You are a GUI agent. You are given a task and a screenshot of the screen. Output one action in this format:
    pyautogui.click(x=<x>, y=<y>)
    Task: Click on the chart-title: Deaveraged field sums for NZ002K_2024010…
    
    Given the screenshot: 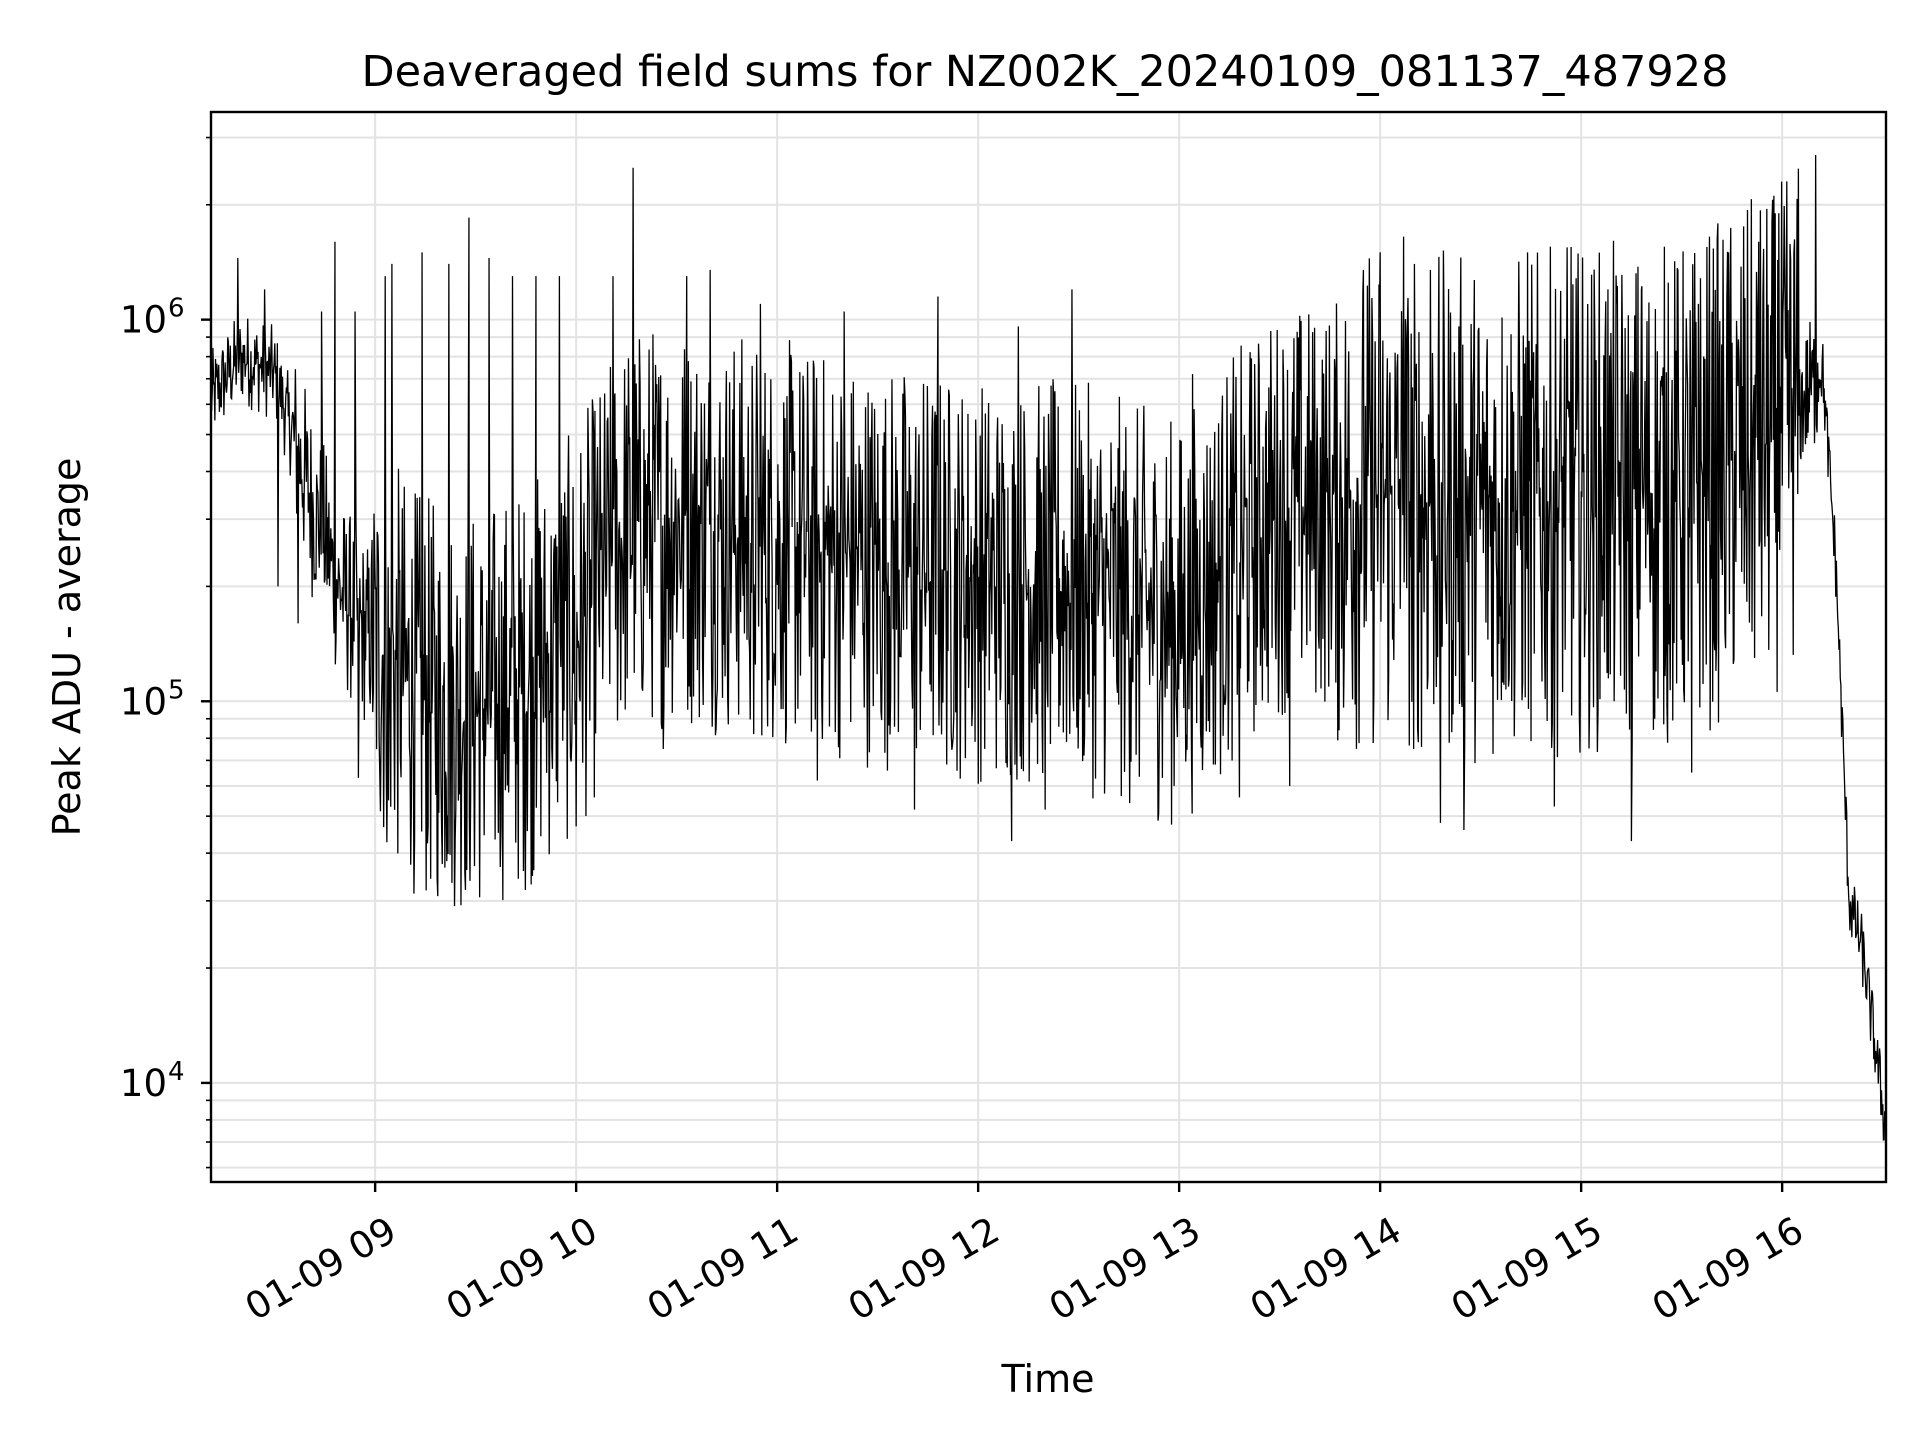 What is the action you would take?
    pyautogui.click(x=1045, y=72)
    